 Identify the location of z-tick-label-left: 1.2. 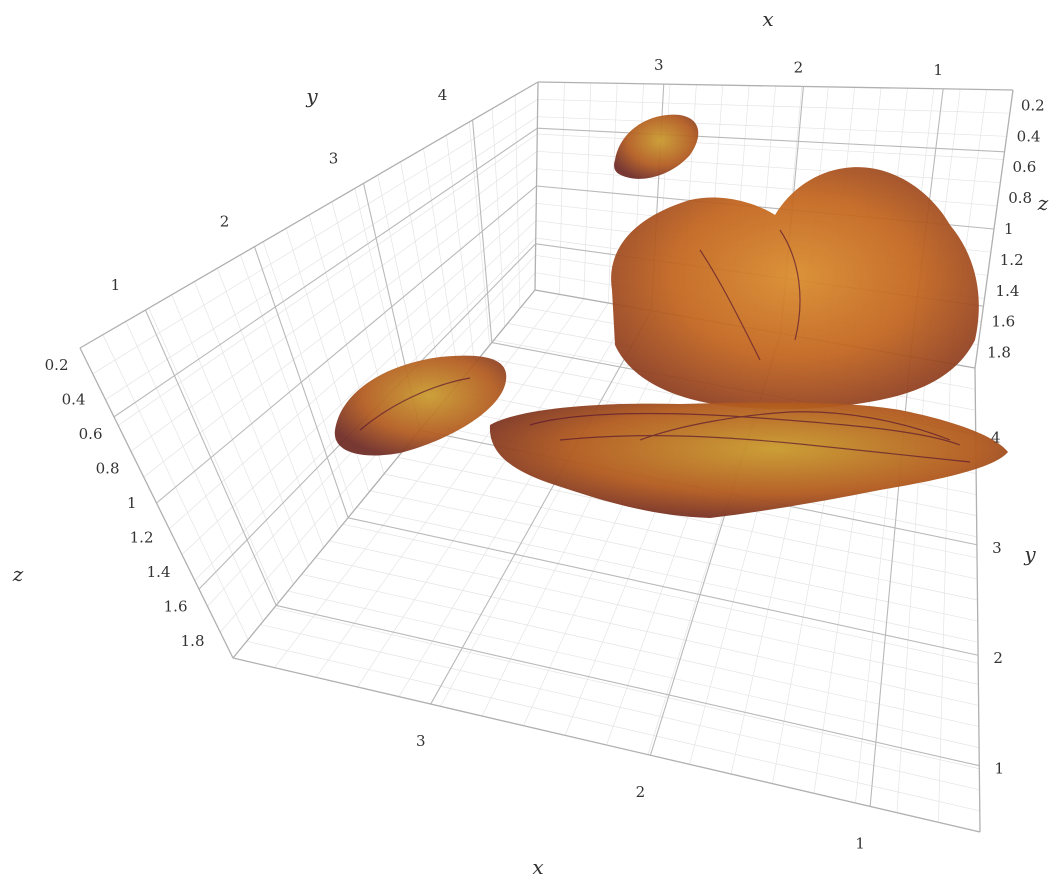
(142, 537).